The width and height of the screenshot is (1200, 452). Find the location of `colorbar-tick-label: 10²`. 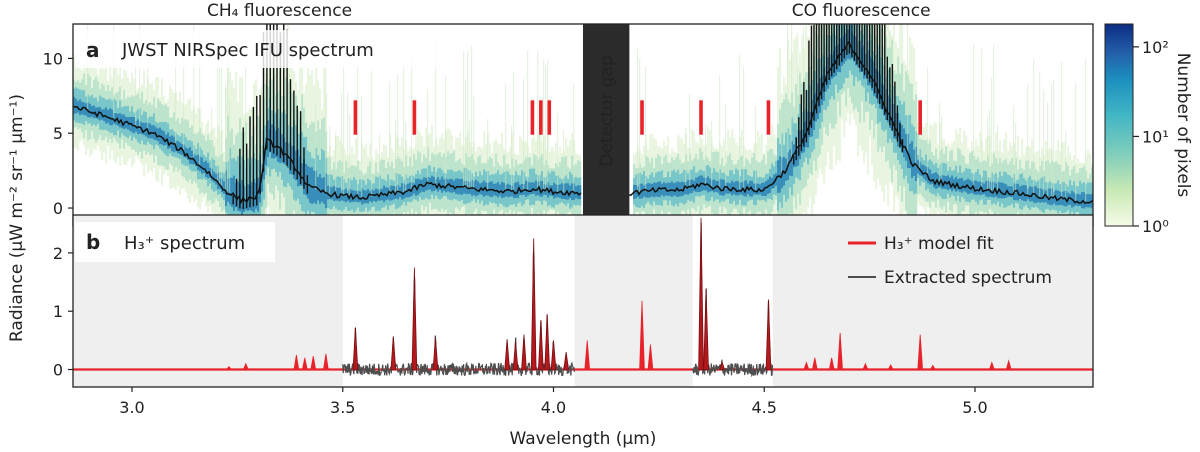

colorbar-tick-label: 10² is located at coordinates (1155, 47).